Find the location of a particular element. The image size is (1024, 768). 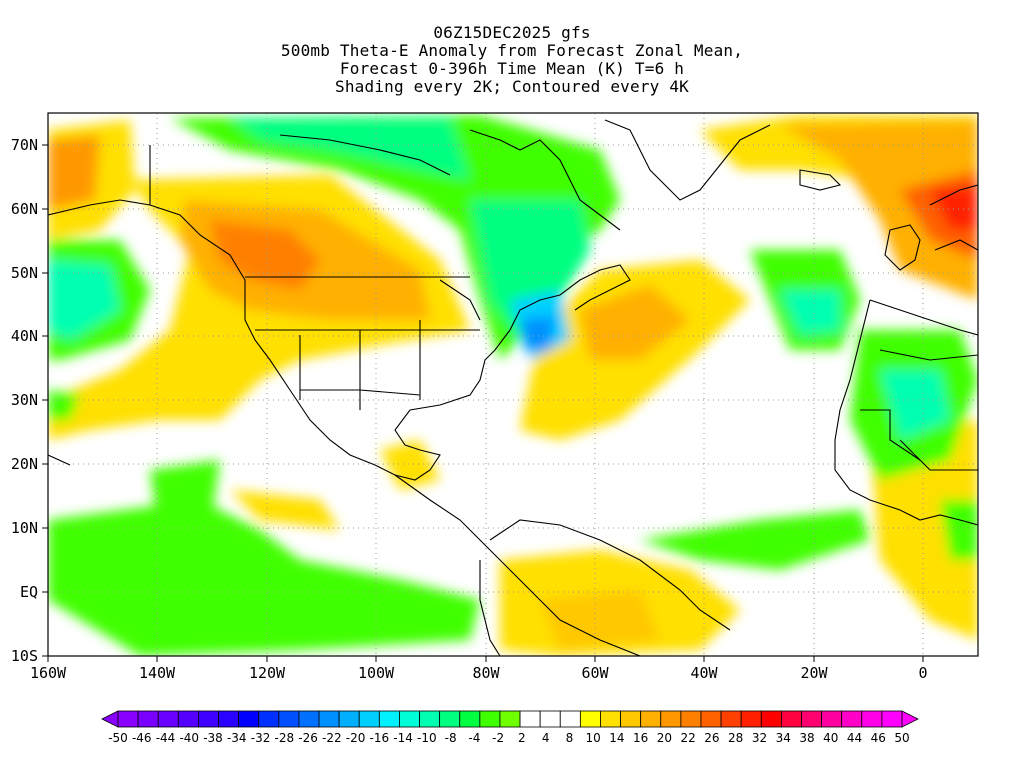

colorbar-label: 40 is located at coordinates (830, 738).